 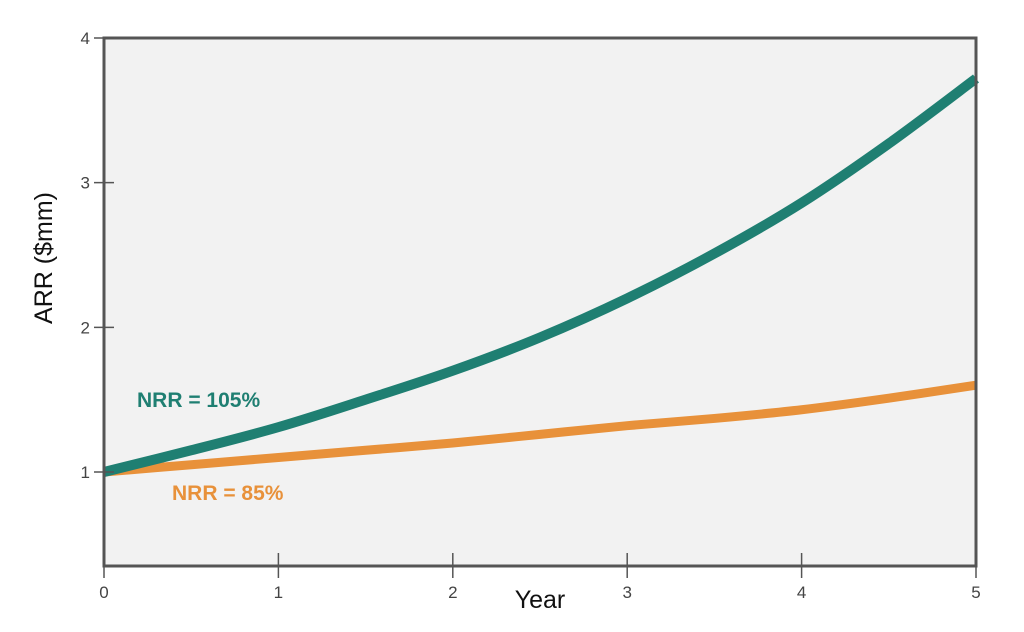 I want to click on y-axis-ticks: 1 2 3 4, so click(x=97, y=255).